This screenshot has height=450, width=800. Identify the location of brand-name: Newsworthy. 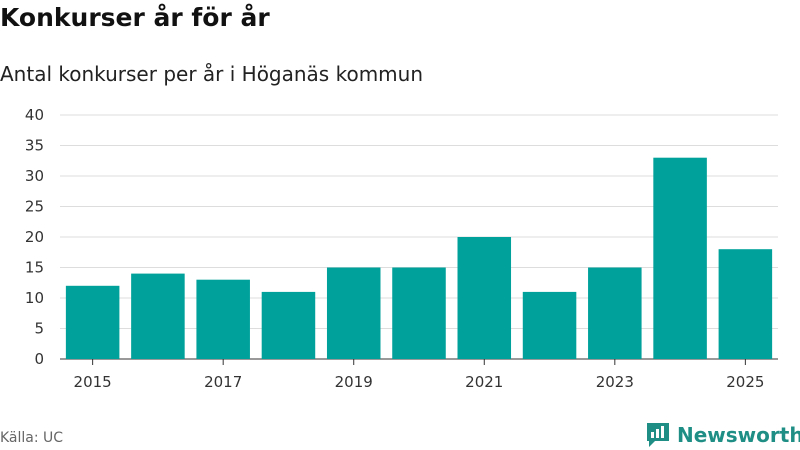
(738, 435).